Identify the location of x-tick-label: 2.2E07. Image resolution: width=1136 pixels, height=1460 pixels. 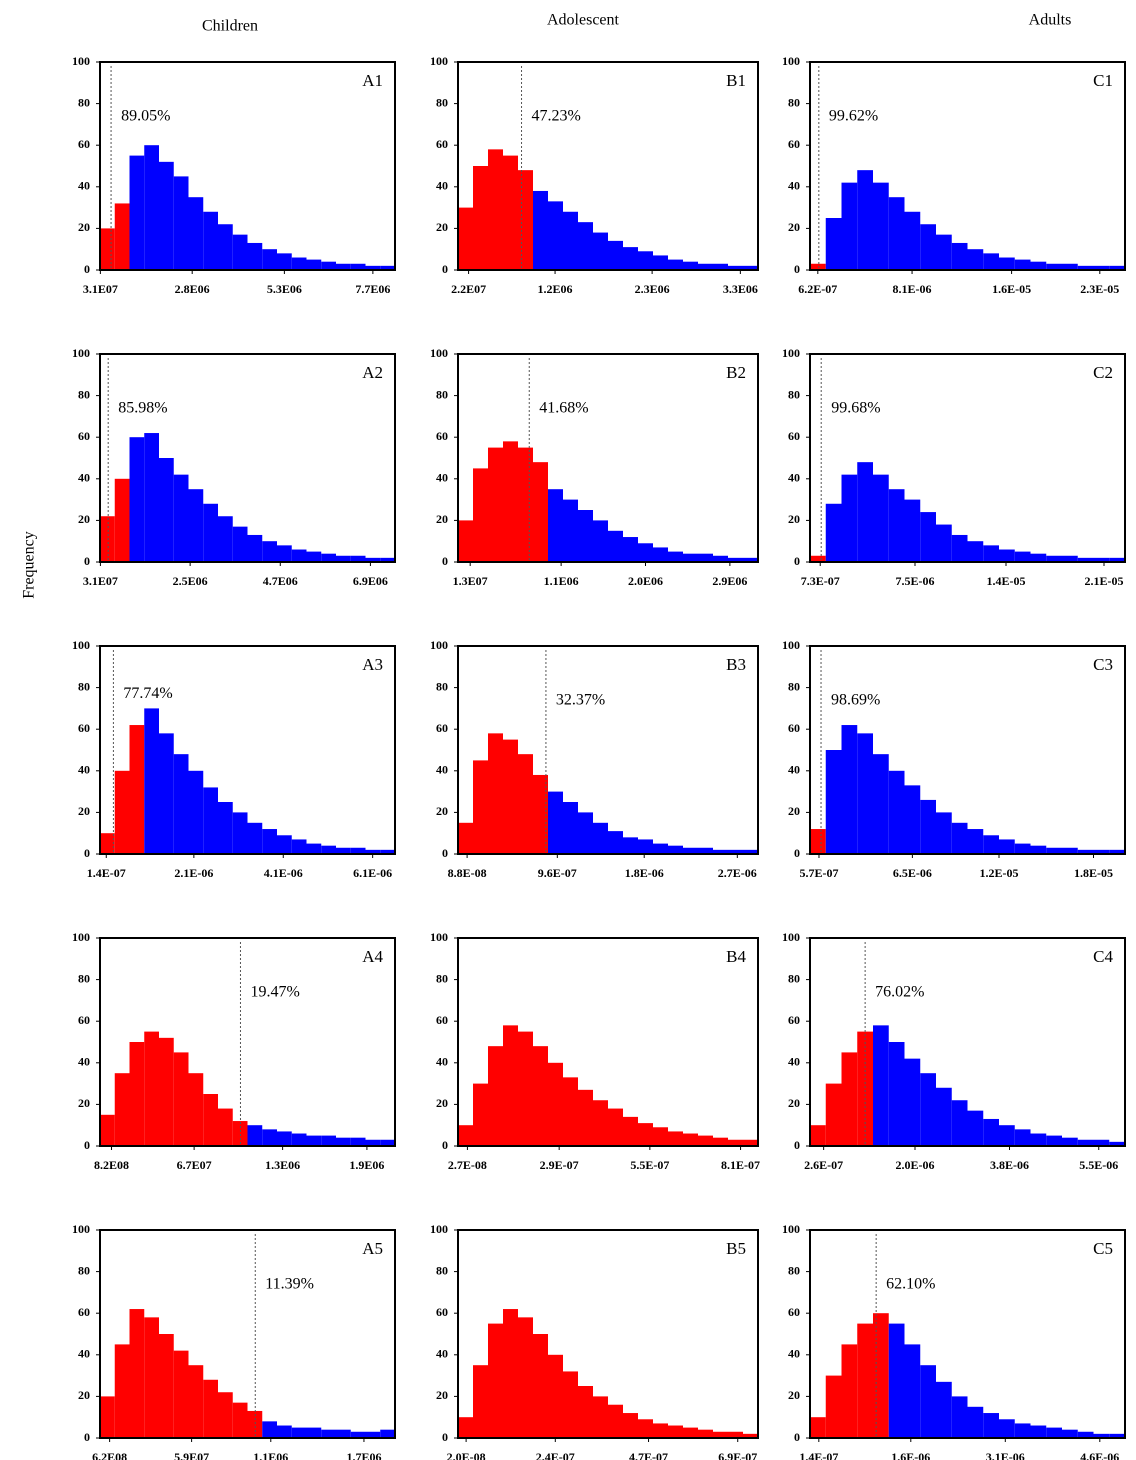
(468, 289).